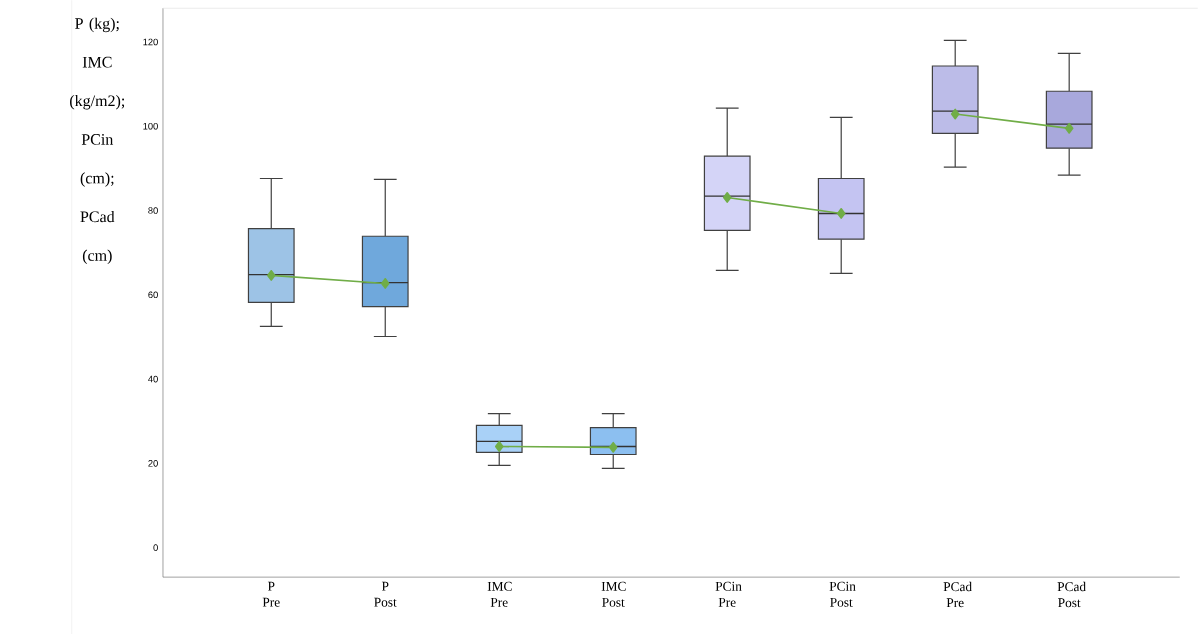 The height and width of the screenshot is (634, 1198). What do you see at coordinates (153, 379) in the screenshot?
I see `y-tick-label: 40` at bounding box center [153, 379].